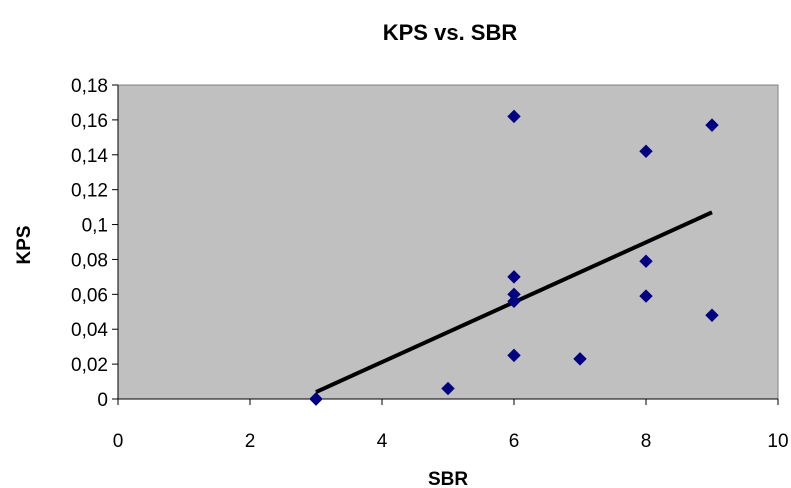 This screenshot has height=488, width=791. Describe the element at coordinates (777, 441) in the screenshot. I see `x-tick-label: 10` at that location.